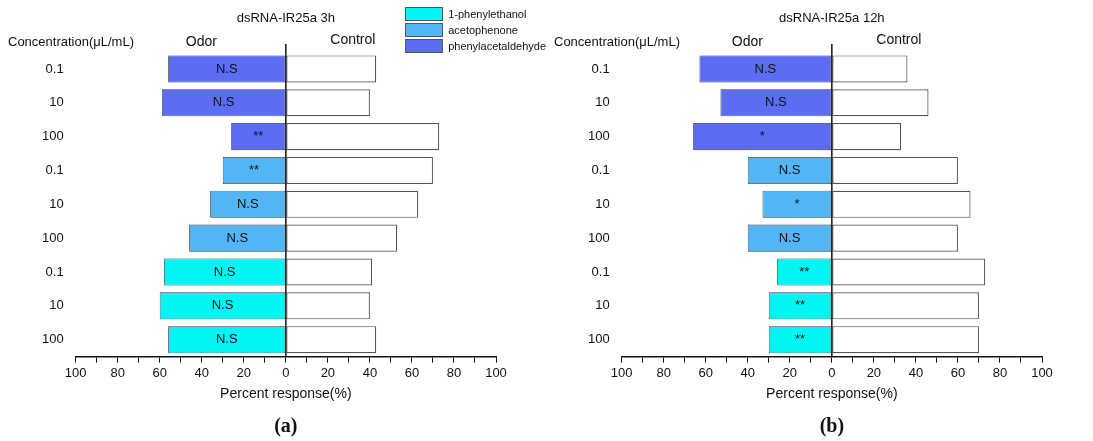 The width and height of the screenshot is (1093, 441). I want to click on text: (b), so click(832, 425).